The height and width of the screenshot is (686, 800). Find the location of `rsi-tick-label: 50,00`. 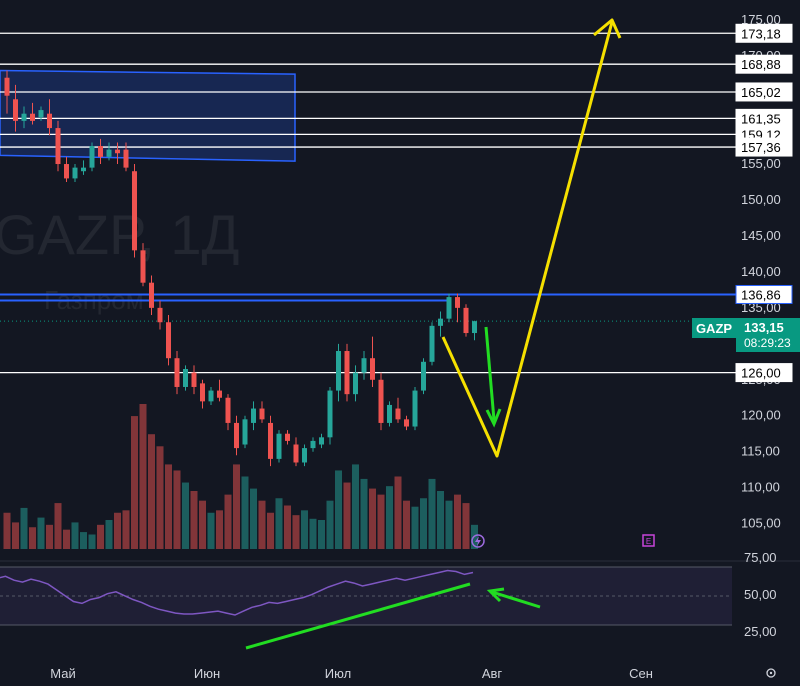

rsi-tick-label: 50,00 is located at coordinates (760, 594).